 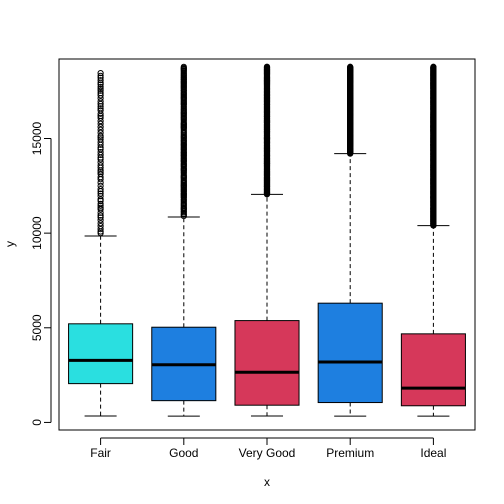 I want to click on x-tick-label: Good, so click(x=183, y=453).